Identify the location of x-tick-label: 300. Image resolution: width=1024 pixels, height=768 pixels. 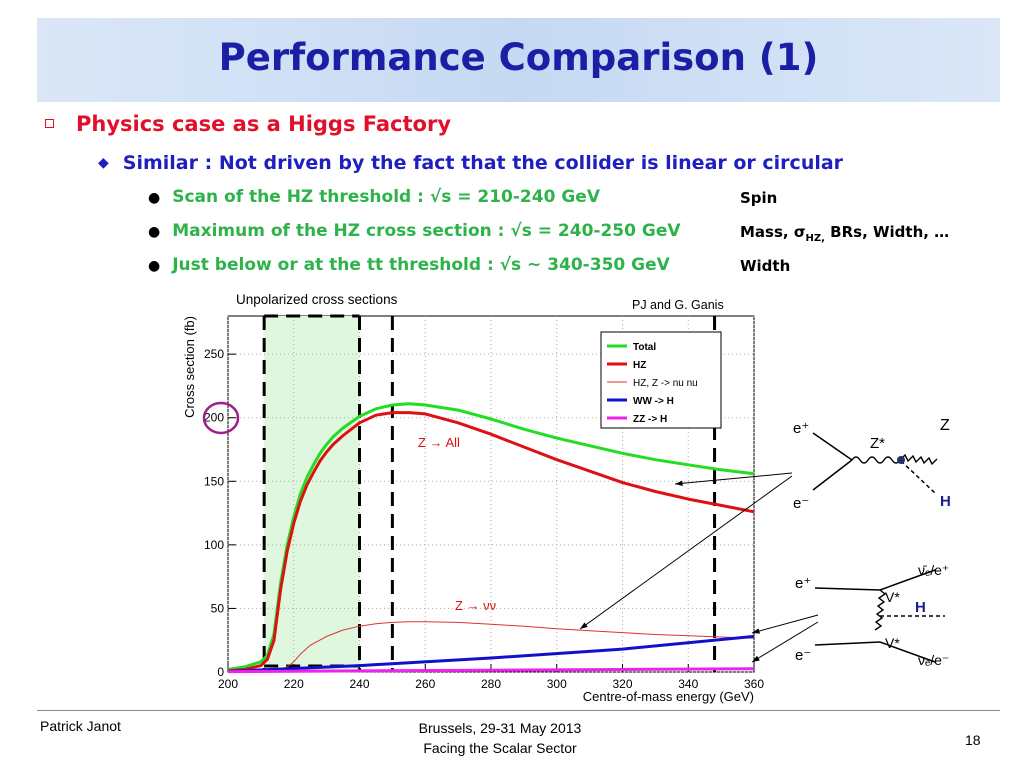
(557, 684).